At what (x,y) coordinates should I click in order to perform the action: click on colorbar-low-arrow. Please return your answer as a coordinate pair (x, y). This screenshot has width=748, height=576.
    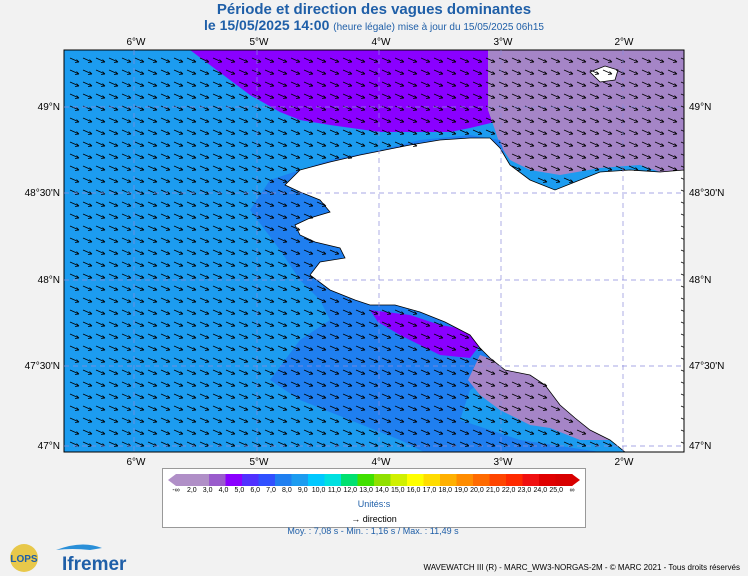
    Looking at the image, I should click on (172, 480).